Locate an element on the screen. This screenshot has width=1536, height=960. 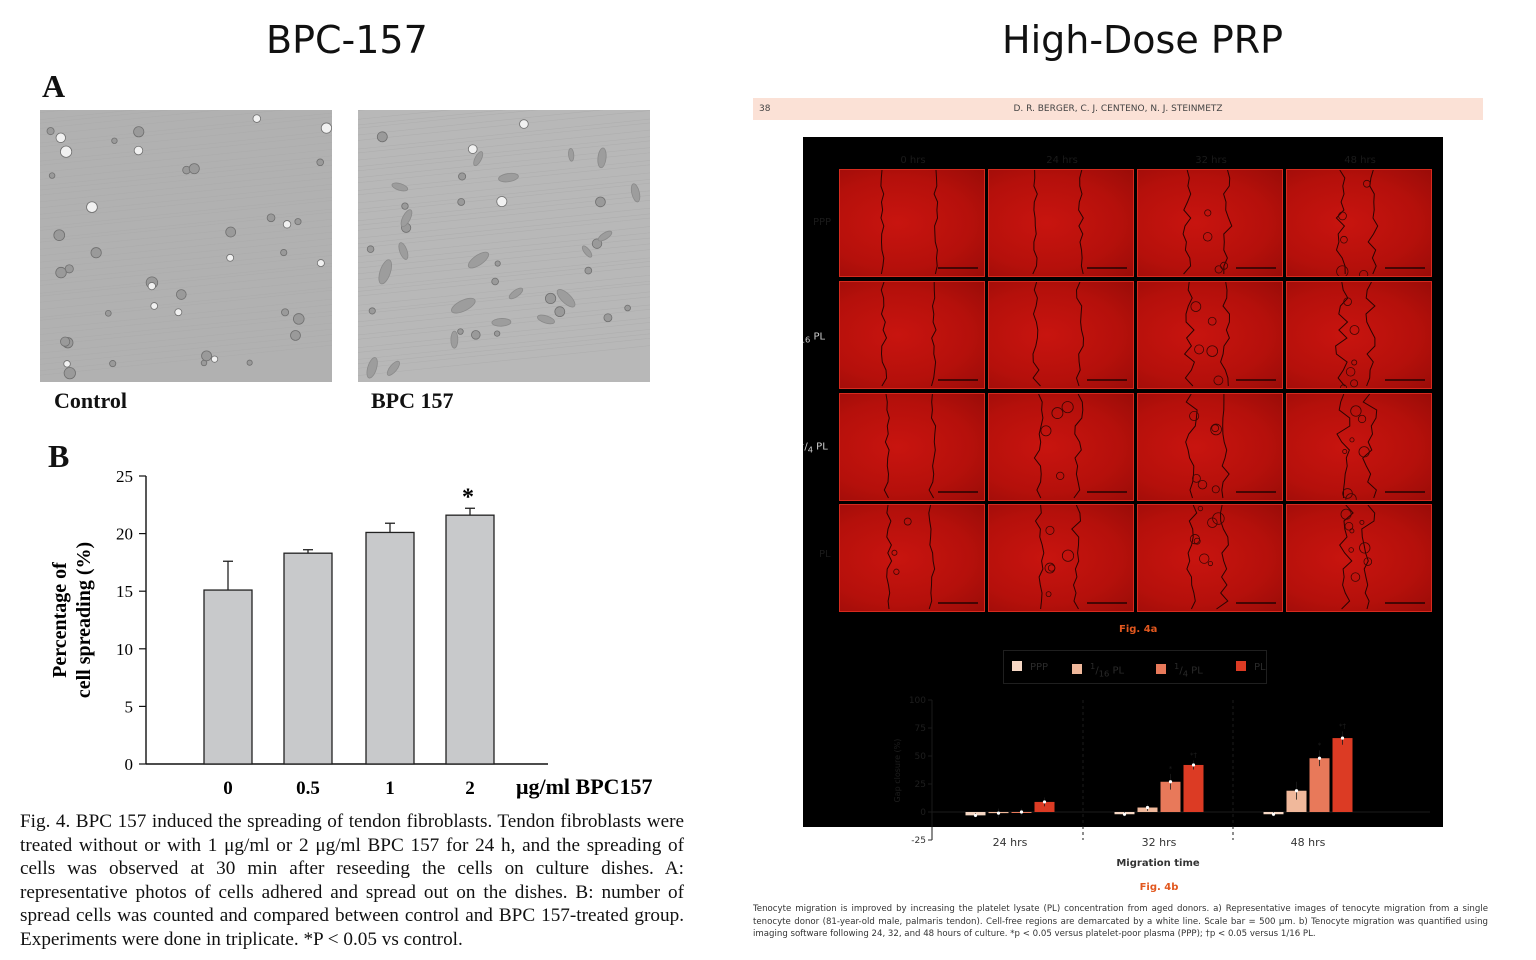
timepoint-label: 48 hrs is located at coordinates (1360, 160).